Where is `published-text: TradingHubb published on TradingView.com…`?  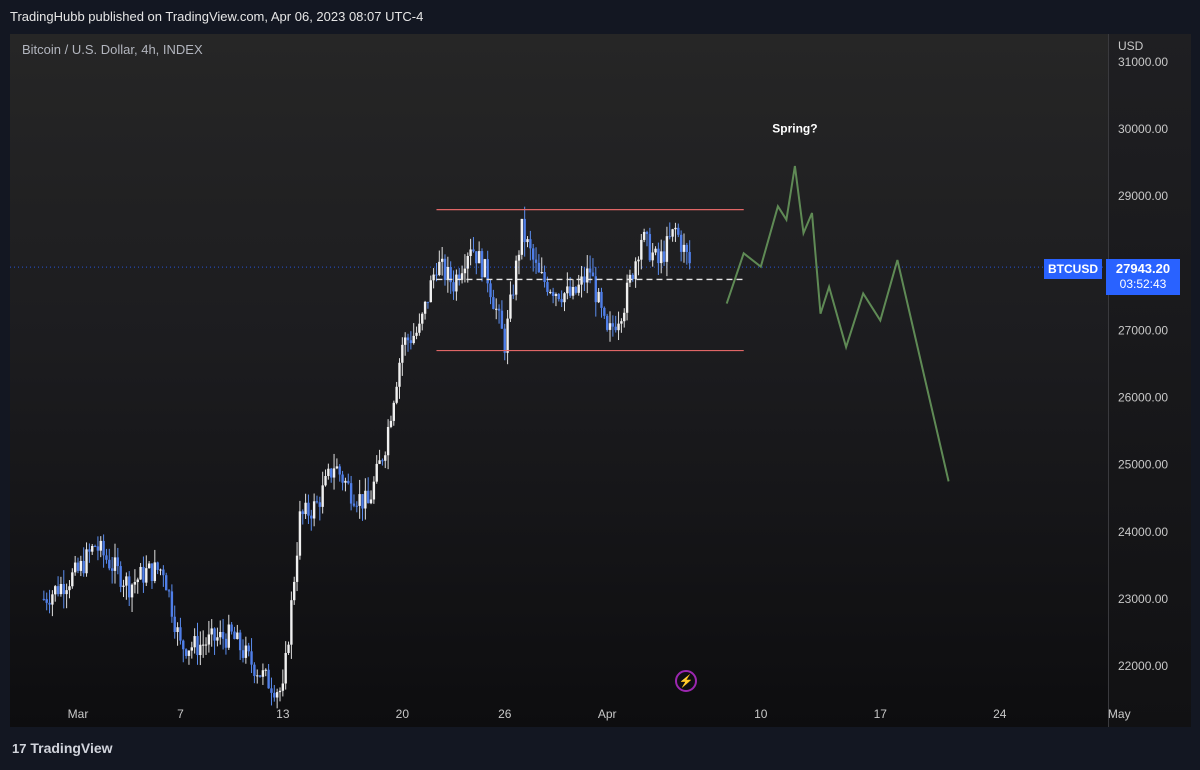
published-text: TradingHubb published on TradingView.com… is located at coordinates (217, 16).